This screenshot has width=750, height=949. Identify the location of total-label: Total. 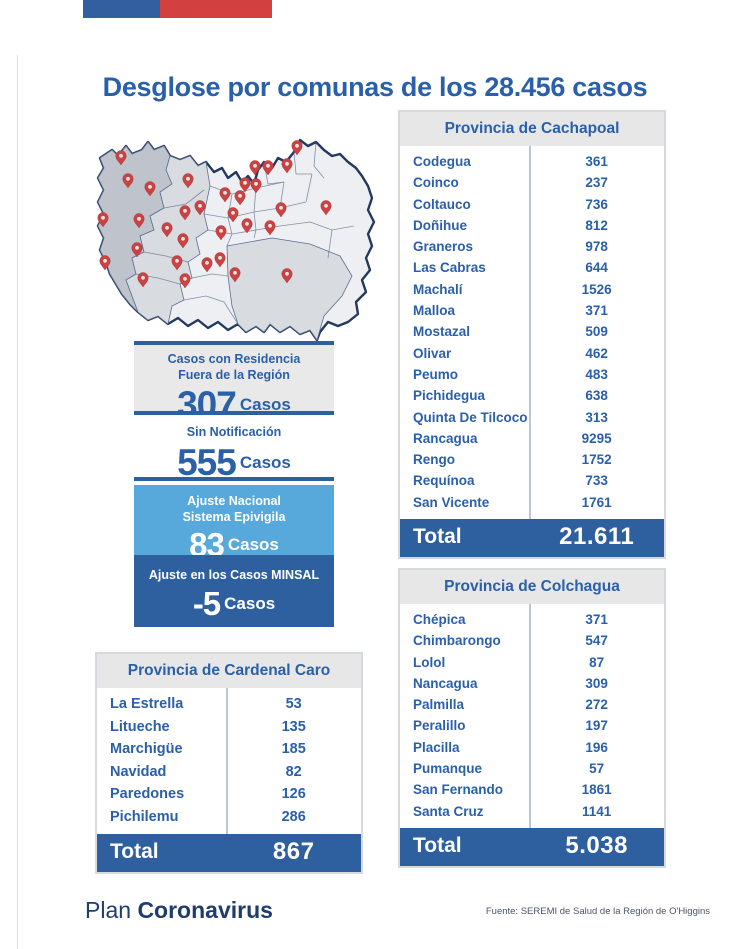
(134, 851).